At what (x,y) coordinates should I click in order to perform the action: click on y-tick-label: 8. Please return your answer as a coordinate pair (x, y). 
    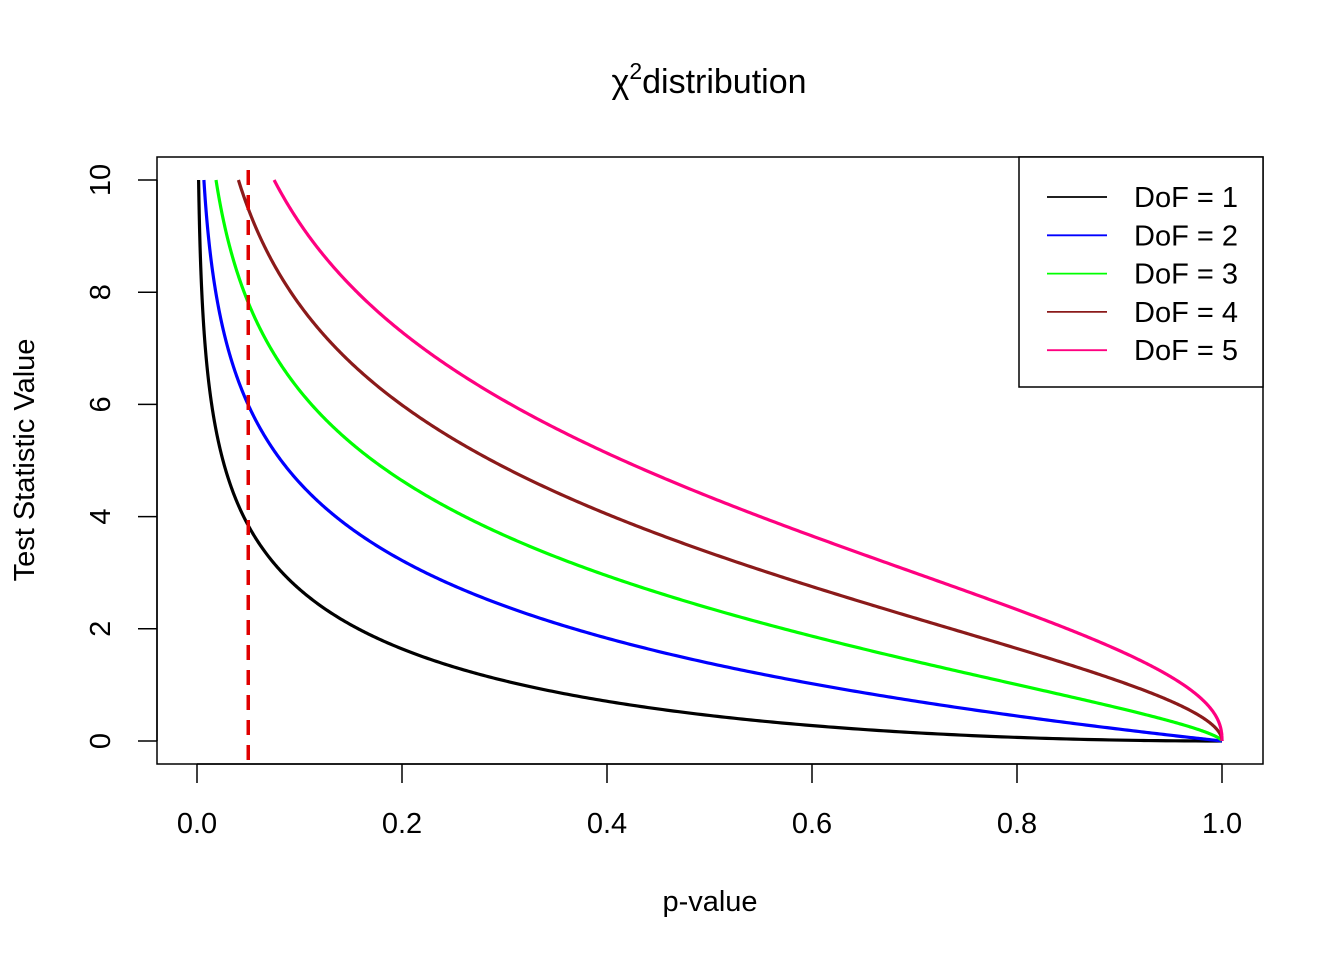
    Looking at the image, I should click on (101, 292).